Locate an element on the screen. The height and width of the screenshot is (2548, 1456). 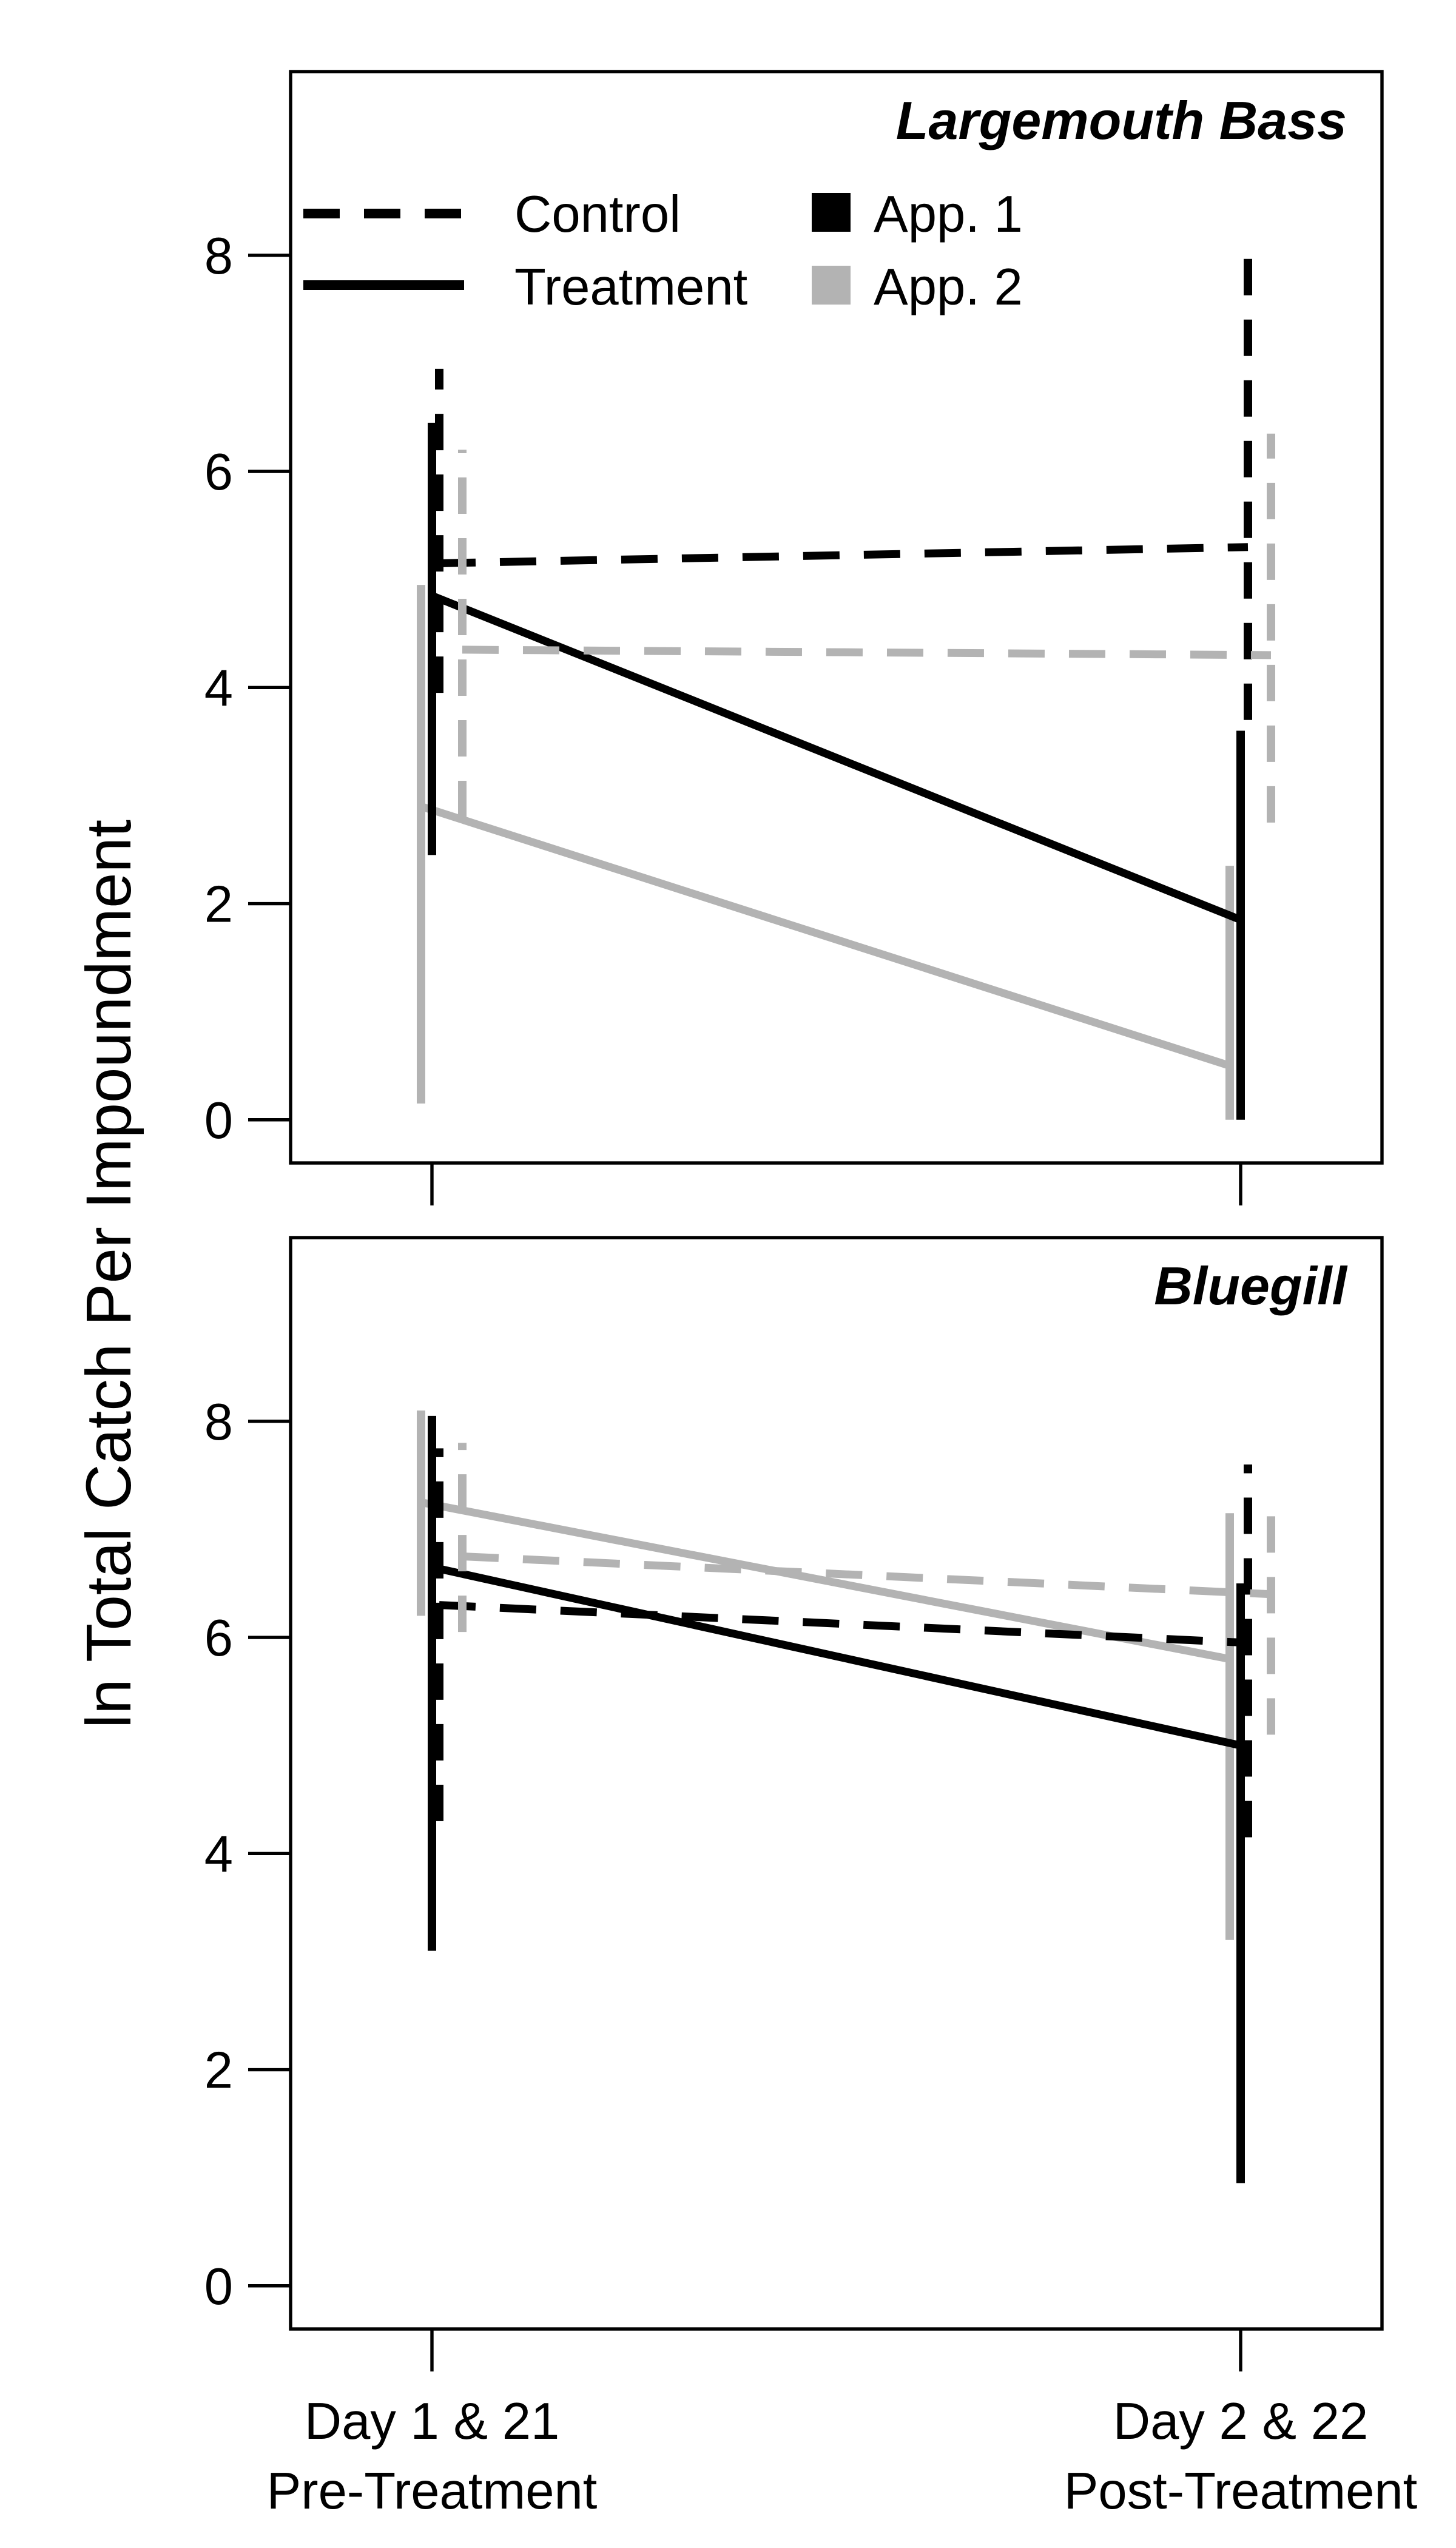
x-tick-label-day-1-21: Day 1 & 21 is located at coordinates (432, 2421).